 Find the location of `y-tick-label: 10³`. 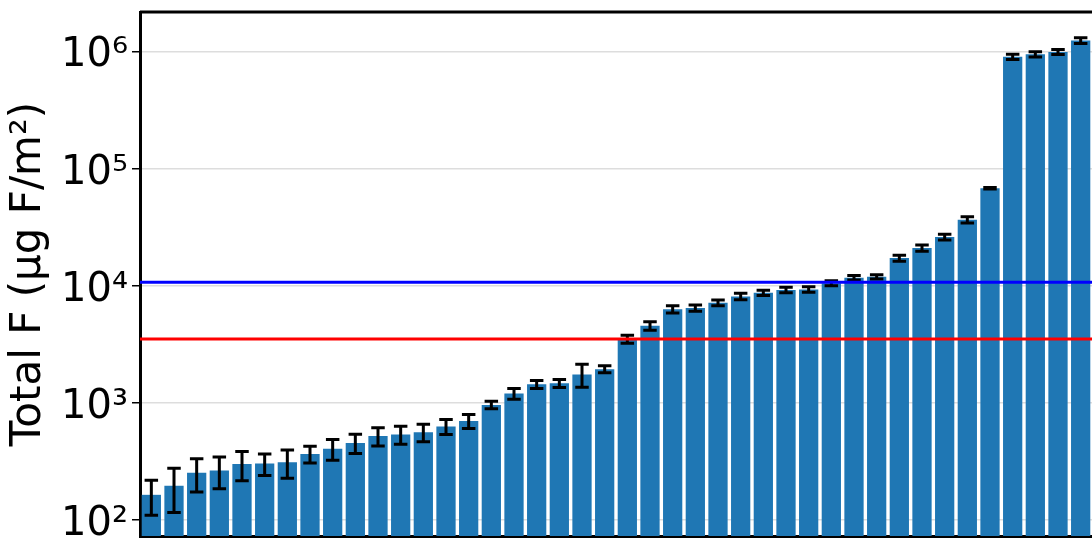

y-tick-label: 10³ is located at coordinates (94, 403).